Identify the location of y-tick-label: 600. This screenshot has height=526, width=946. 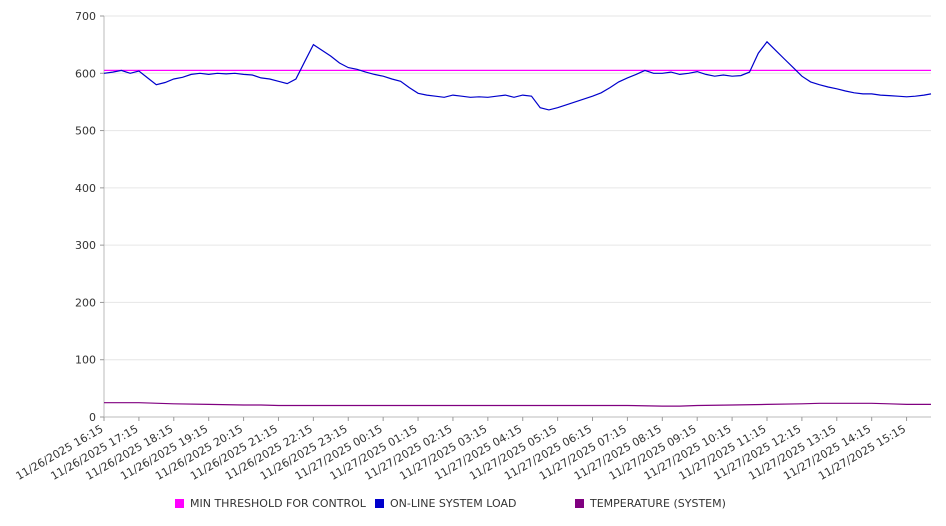
(85, 73).